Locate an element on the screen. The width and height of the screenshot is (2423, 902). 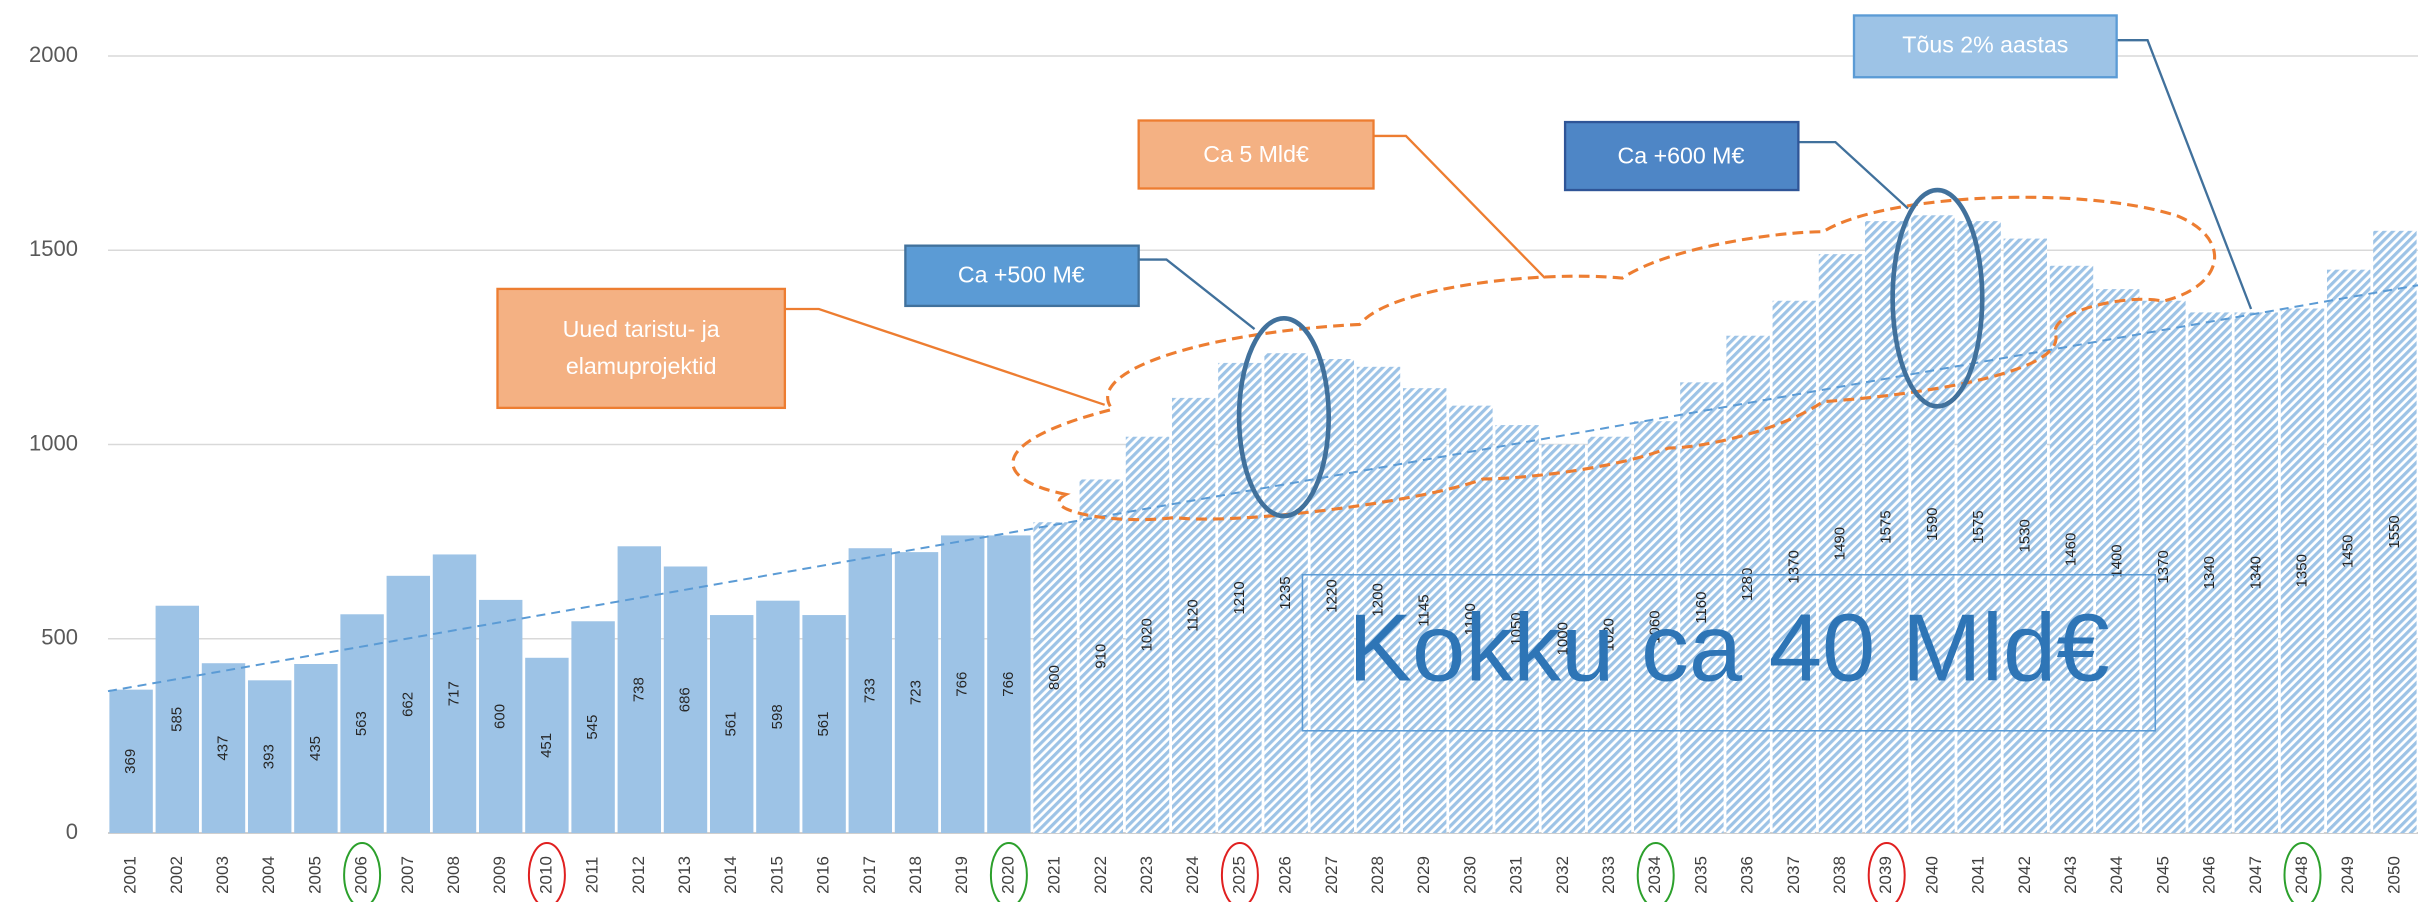
value-label: 766 is located at coordinates (962, 684).